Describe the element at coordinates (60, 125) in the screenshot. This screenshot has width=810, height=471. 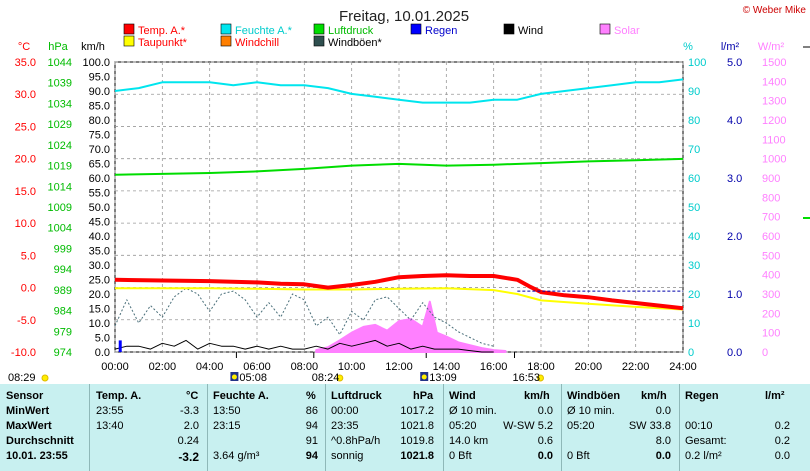
I see `pressure-tick-label: 1029` at that location.